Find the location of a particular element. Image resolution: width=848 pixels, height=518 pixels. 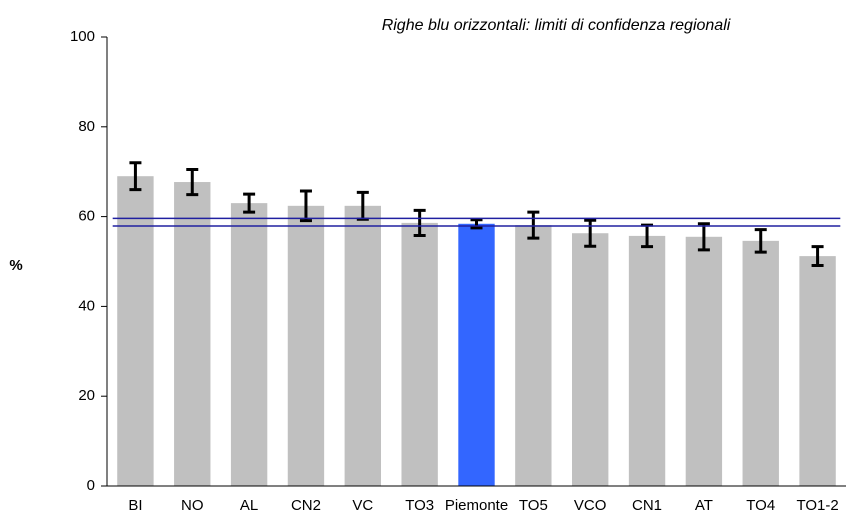

y-tick-label: 100 is located at coordinates (82, 36).